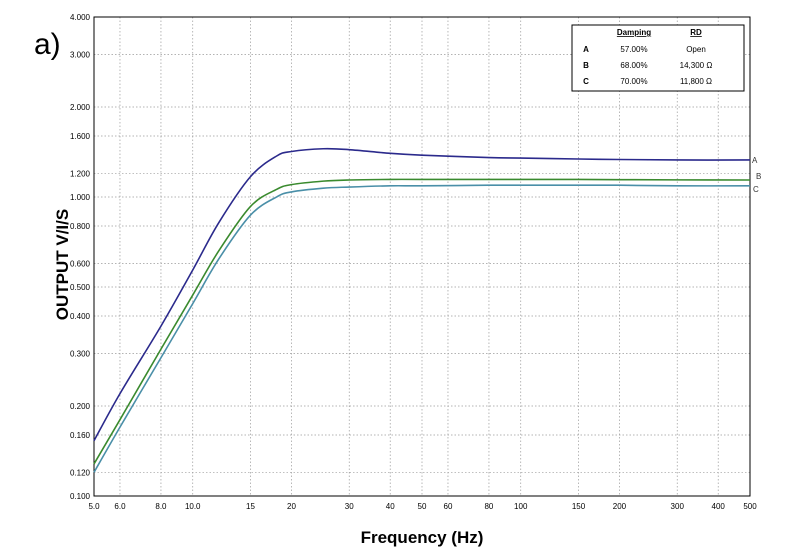  I want to click on series-end-label-b: B, so click(758, 176).